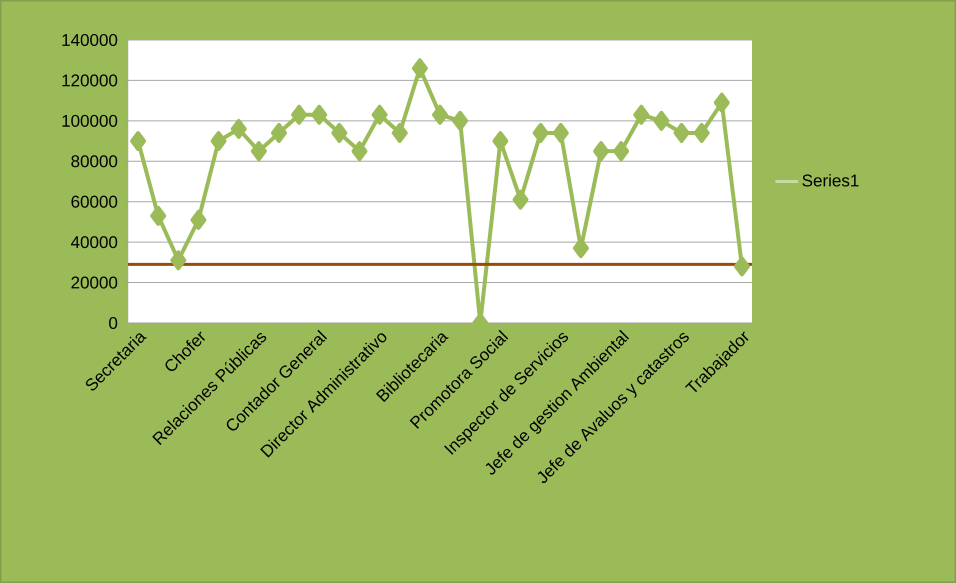 This screenshot has height=583, width=956. What do you see at coordinates (94, 242) in the screenshot?
I see `y-tick-label: 40000` at bounding box center [94, 242].